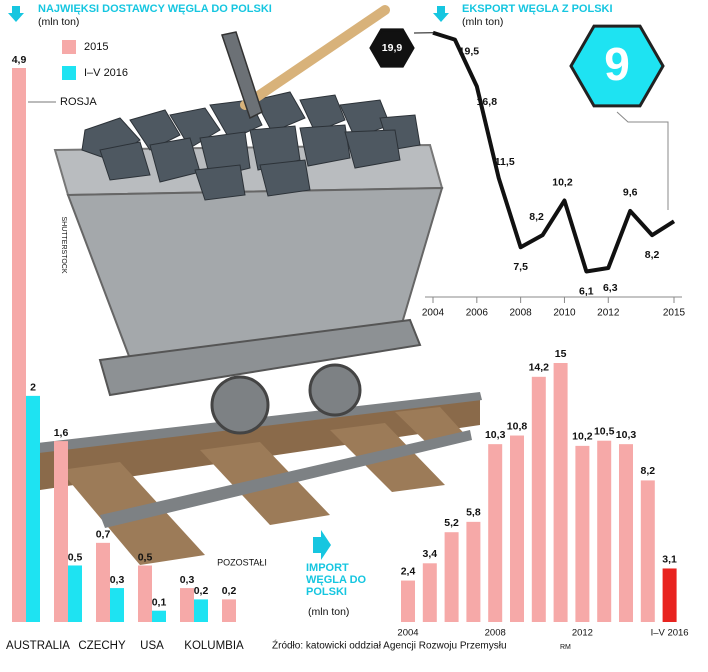 The width and height of the screenshot is (708, 672). What do you see at coordinates (565, 647) in the screenshot?
I see `author: RM` at bounding box center [565, 647].